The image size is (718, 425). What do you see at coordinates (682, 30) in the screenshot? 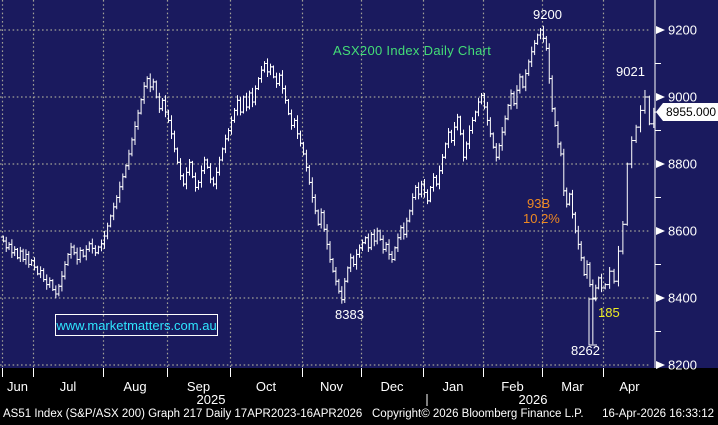
I see `y-axis-label: 9200` at bounding box center [682, 30].